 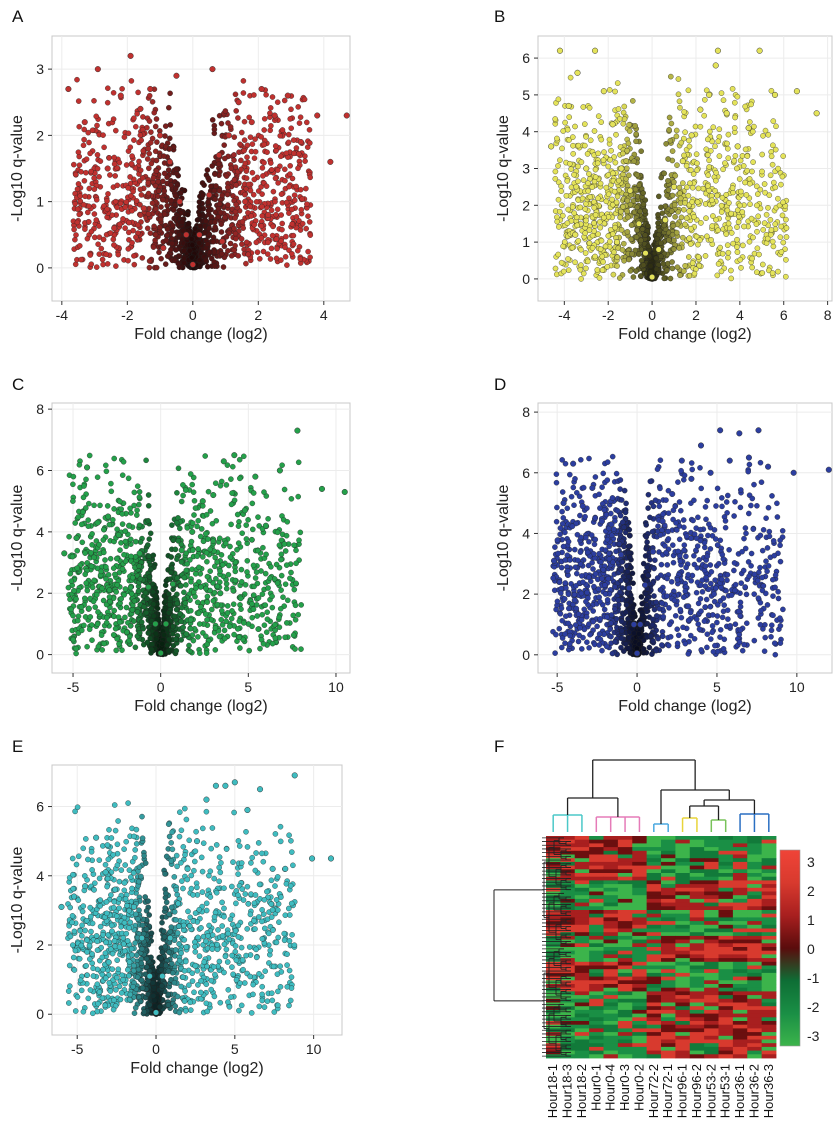 I want to click on y-tick-label: 1, so click(x=40, y=202).